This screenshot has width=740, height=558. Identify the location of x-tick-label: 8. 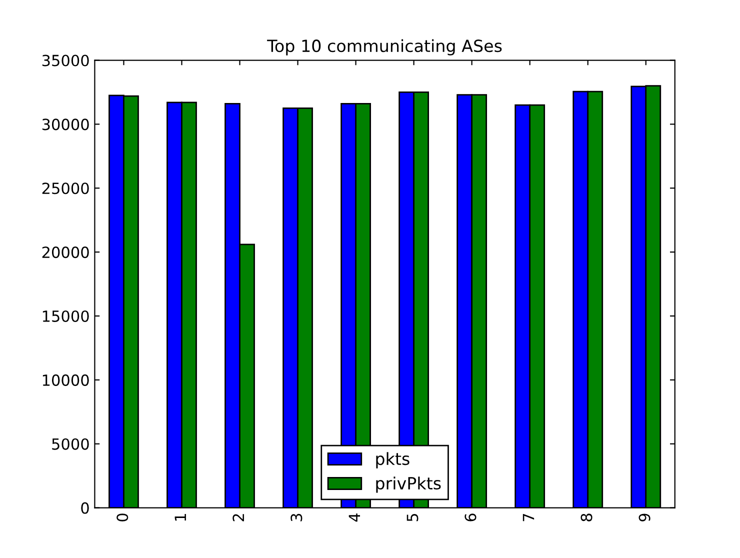
(586, 518).